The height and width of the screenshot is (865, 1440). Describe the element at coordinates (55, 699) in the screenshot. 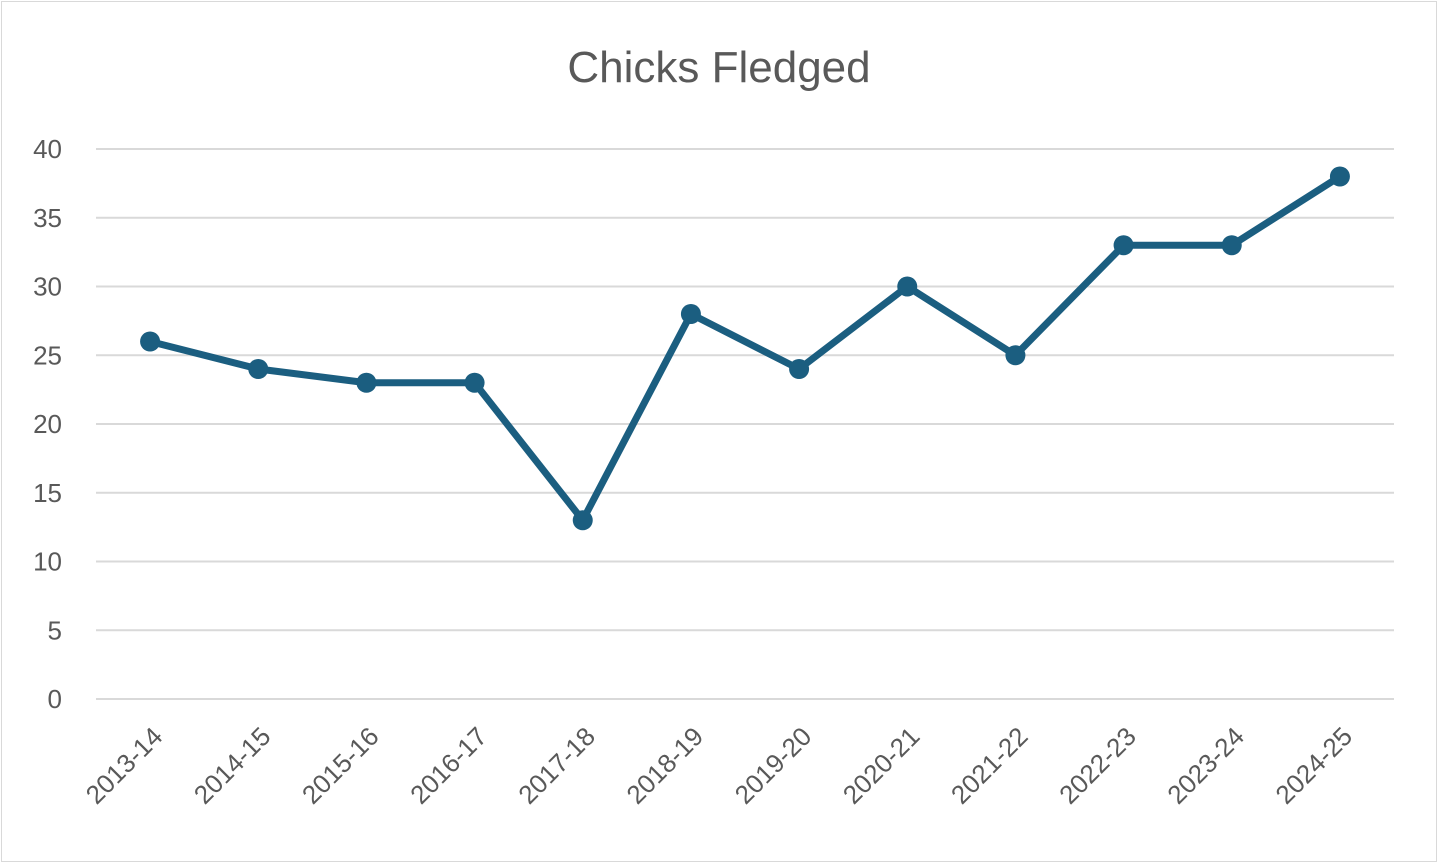

I see `y-tick-label: 0` at that location.